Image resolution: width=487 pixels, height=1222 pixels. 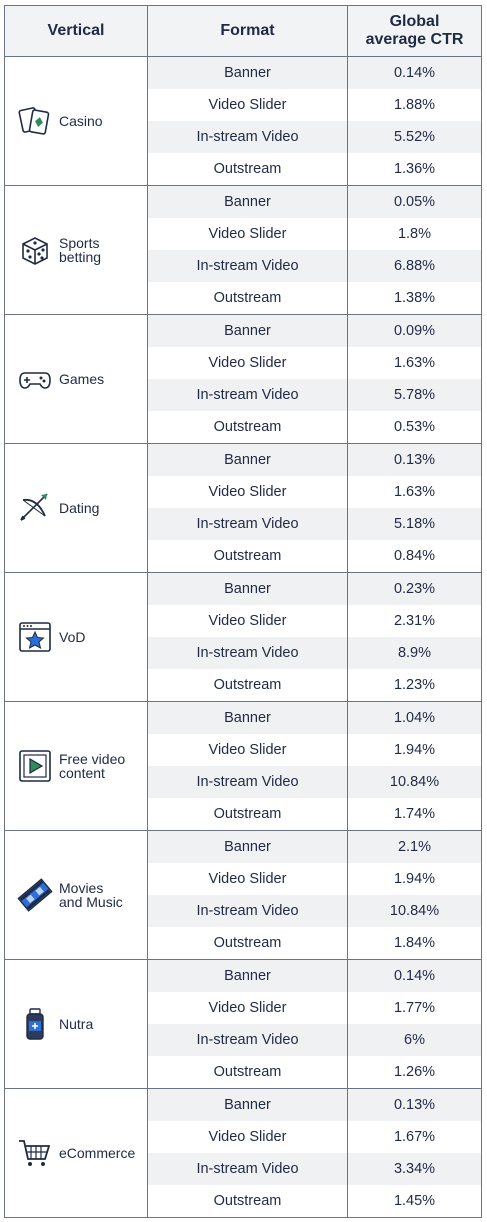 What do you see at coordinates (414, 588) in the screenshot?
I see `ctr-cell: 0.23%` at bounding box center [414, 588].